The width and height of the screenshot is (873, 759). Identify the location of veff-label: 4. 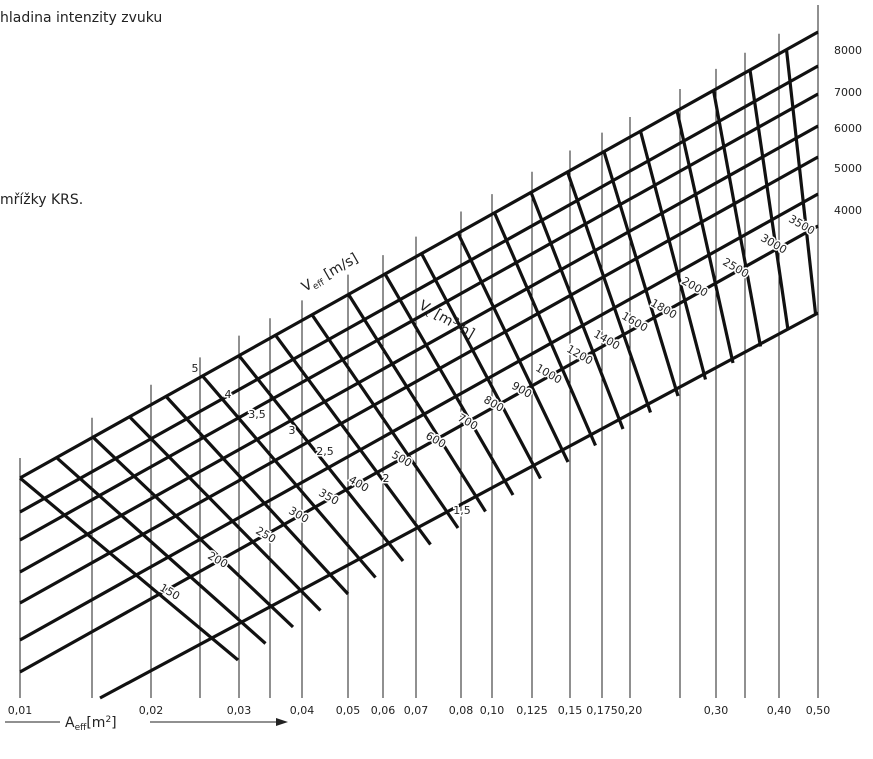
(228, 394).